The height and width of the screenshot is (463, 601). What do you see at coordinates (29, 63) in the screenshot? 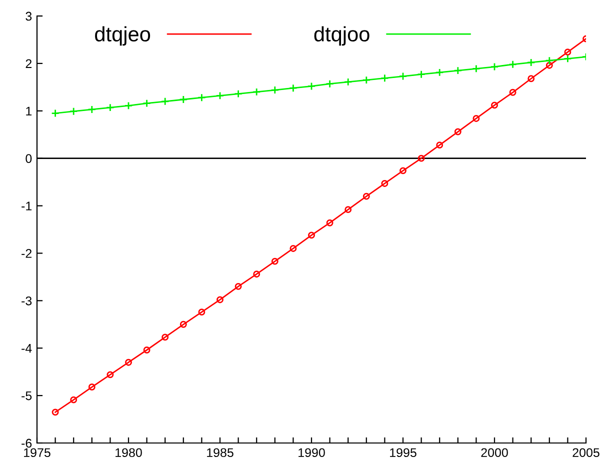
I see `y-tick-label: 2` at bounding box center [29, 63].